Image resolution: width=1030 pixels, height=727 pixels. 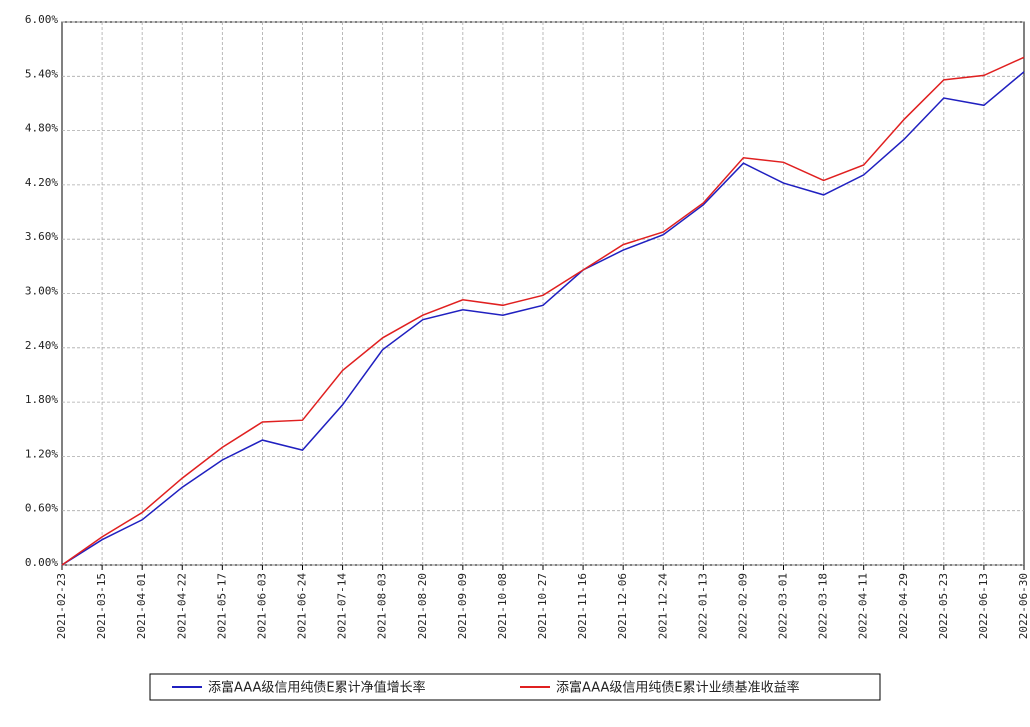 I want to click on y-tick-label: 2.40%, so click(x=41, y=345).